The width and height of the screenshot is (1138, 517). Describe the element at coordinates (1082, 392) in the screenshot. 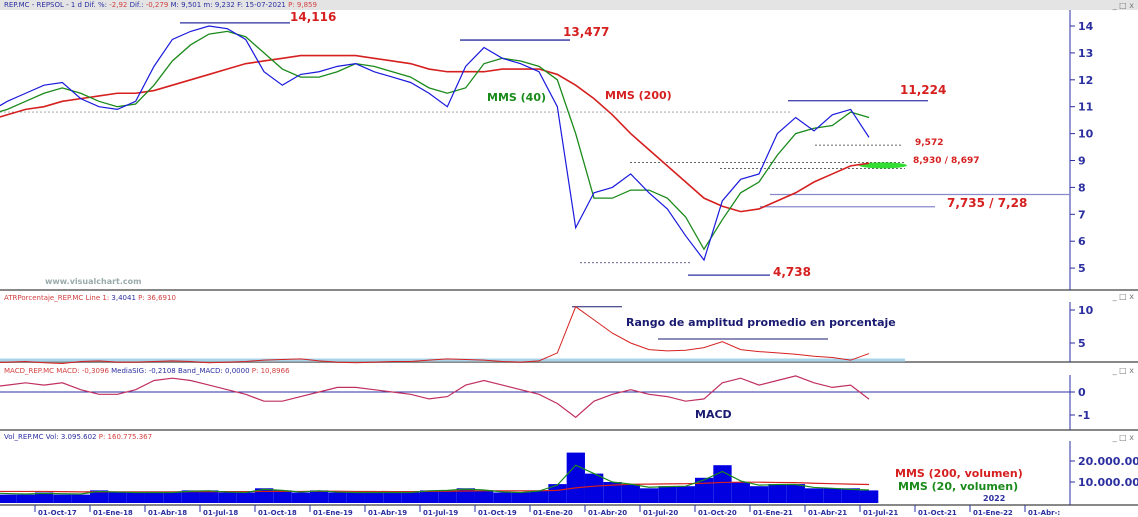

I see `macd-axis-tick-label: 0` at that location.